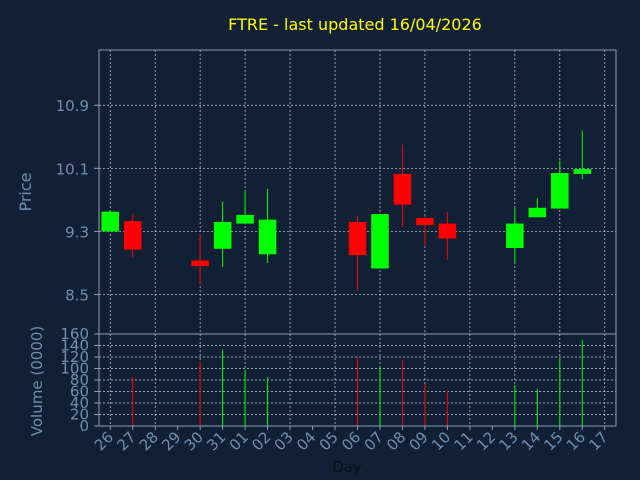  What do you see at coordinates (25, 191) in the screenshot?
I see `price-axis-label: Price` at bounding box center [25, 191].